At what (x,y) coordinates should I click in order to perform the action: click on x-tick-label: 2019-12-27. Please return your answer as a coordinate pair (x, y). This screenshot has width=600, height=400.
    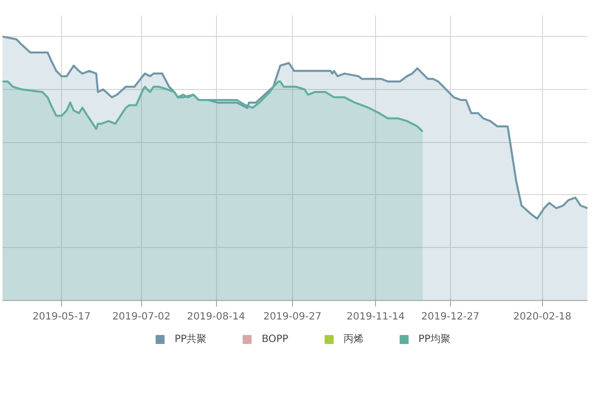
    Looking at the image, I should click on (450, 317).